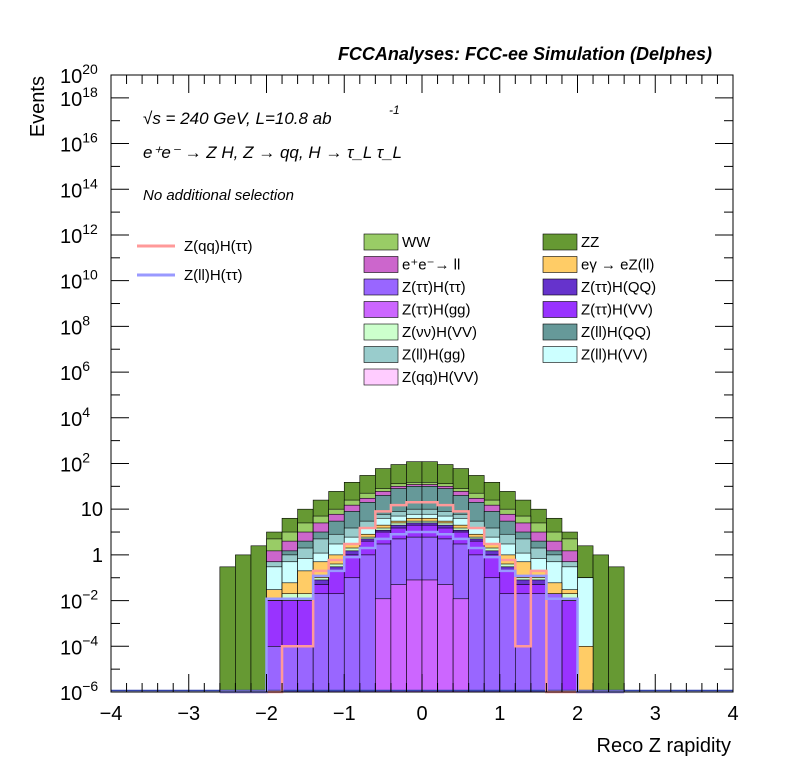 The width and height of the screenshot is (796, 772). What do you see at coordinates (79, 600) in the screenshot?
I see `y-tick-label: 10⁻²` at bounding box center [79, 600].